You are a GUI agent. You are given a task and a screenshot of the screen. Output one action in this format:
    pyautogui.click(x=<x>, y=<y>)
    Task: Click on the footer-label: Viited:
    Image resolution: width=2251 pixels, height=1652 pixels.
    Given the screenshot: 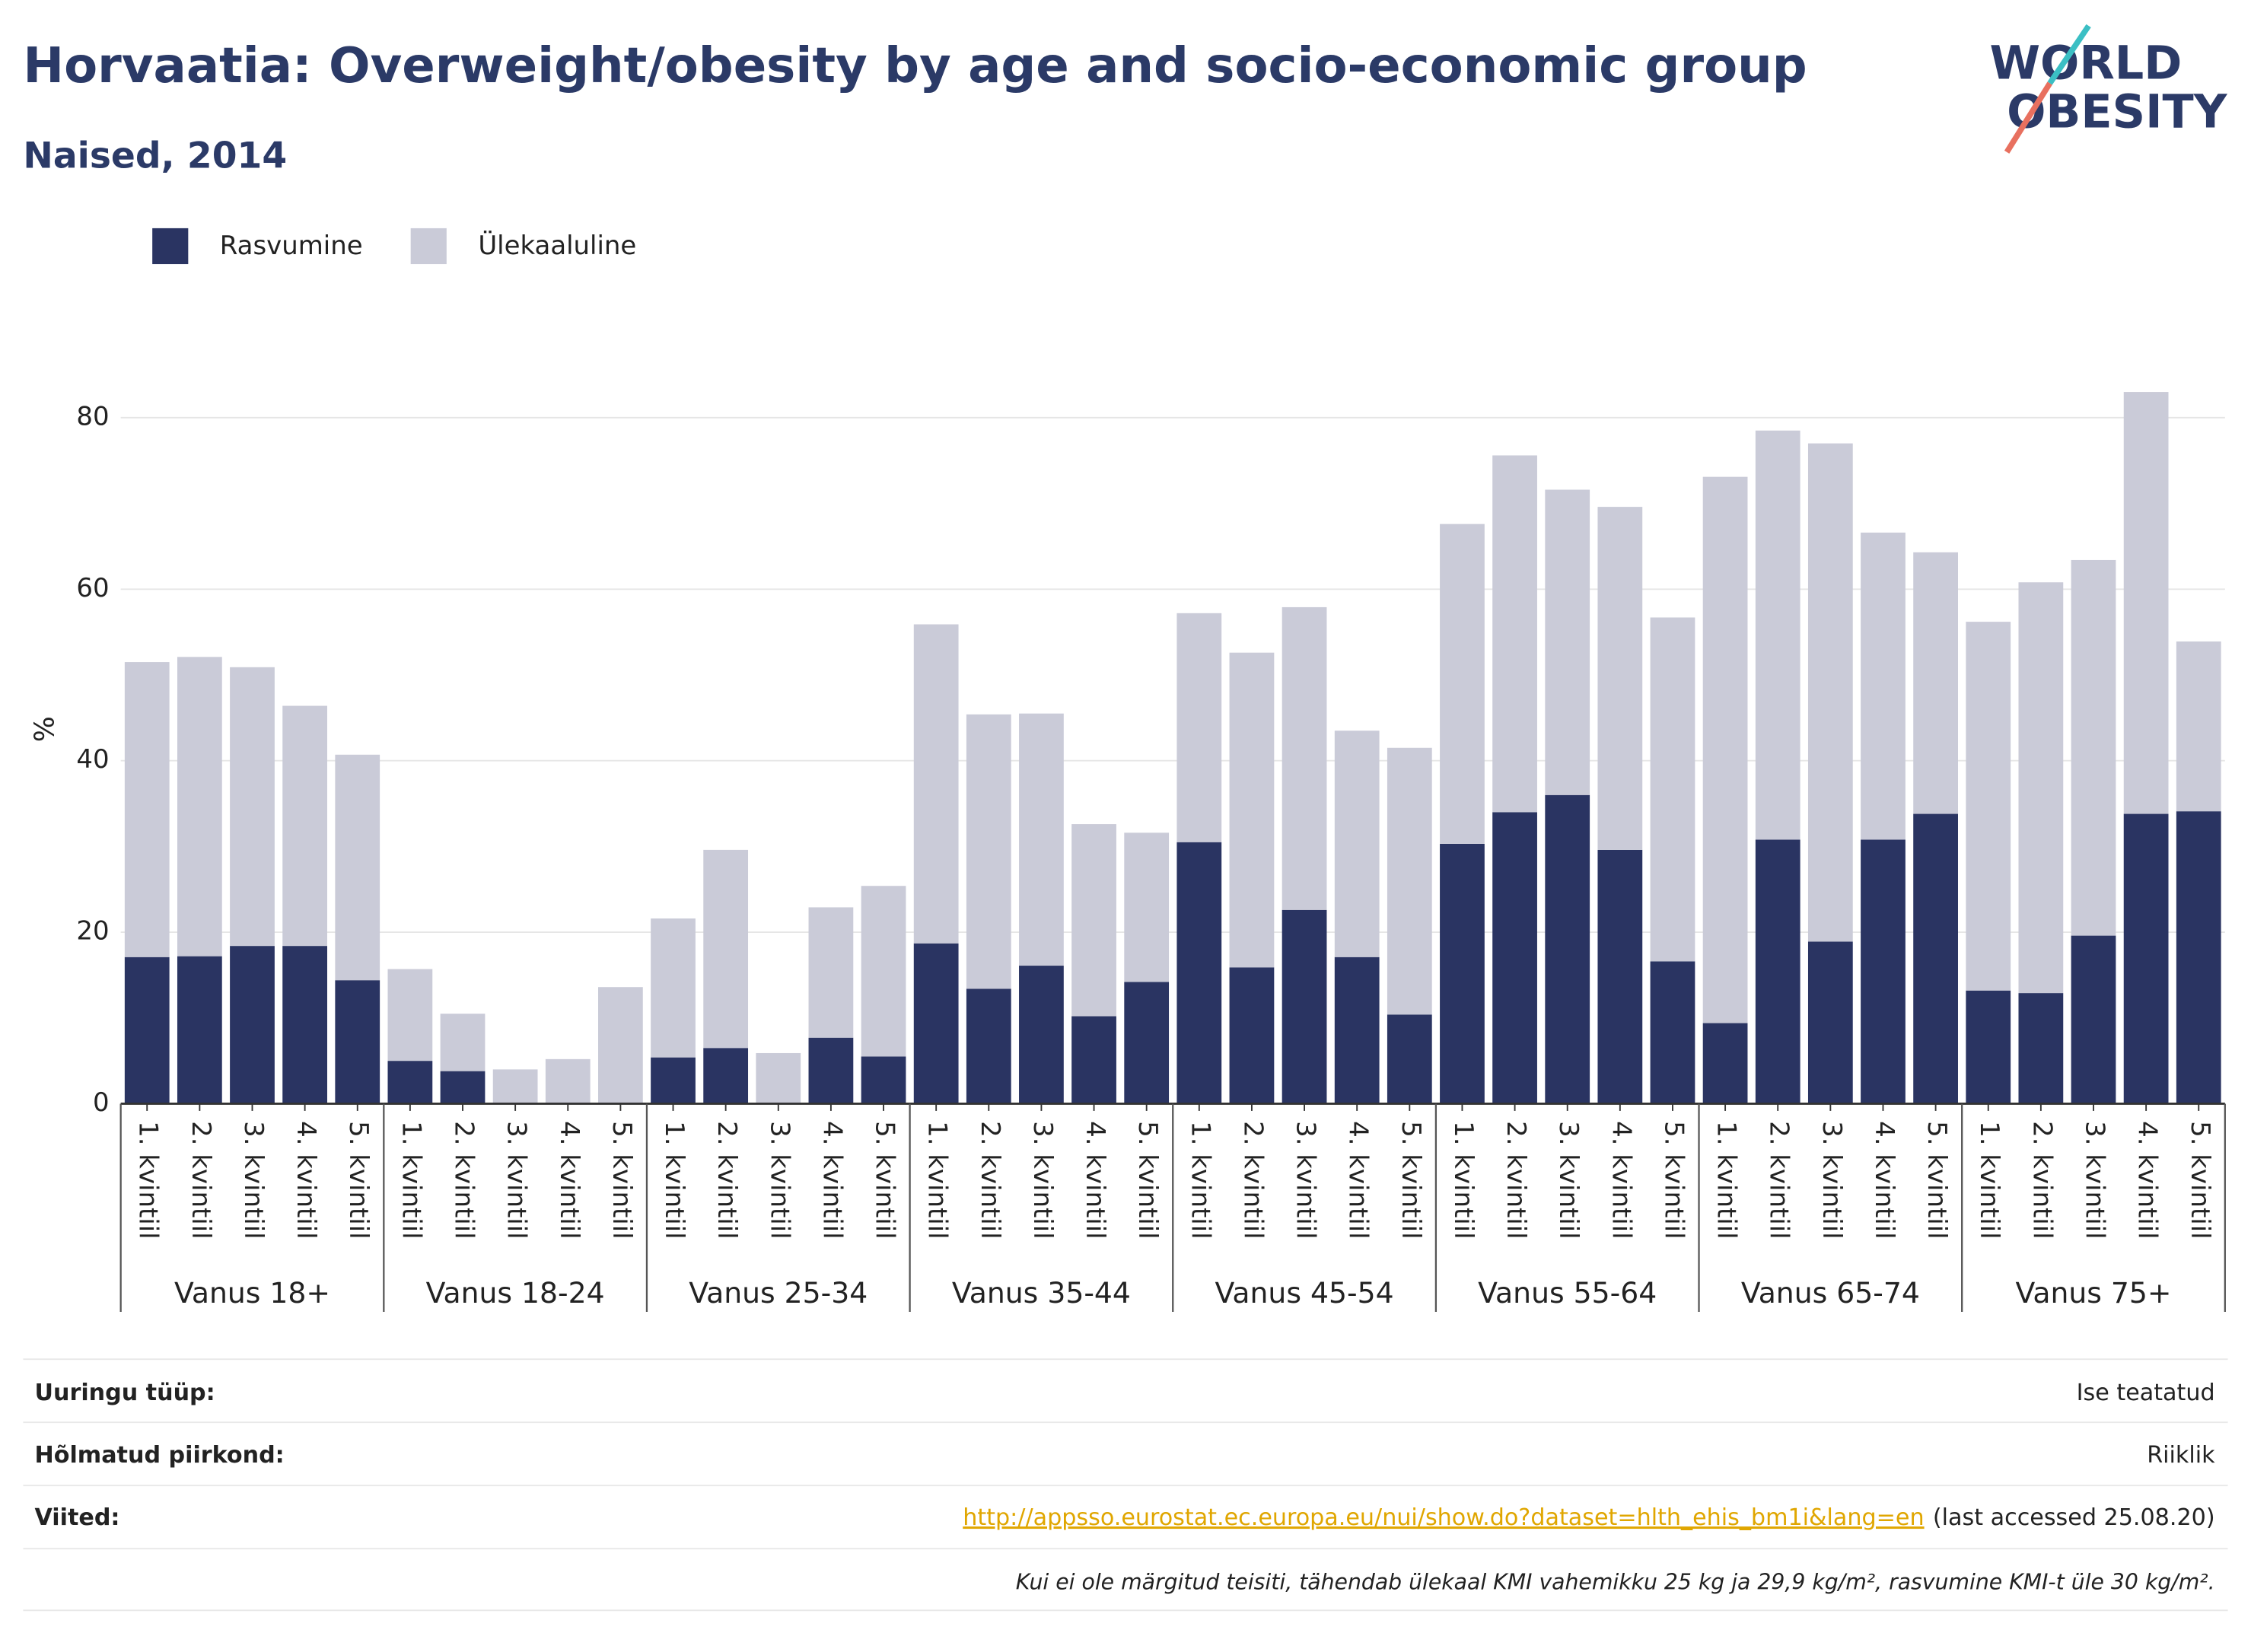 What is the action you would take?
    pyautogui.click(x=76, y=1517)
    